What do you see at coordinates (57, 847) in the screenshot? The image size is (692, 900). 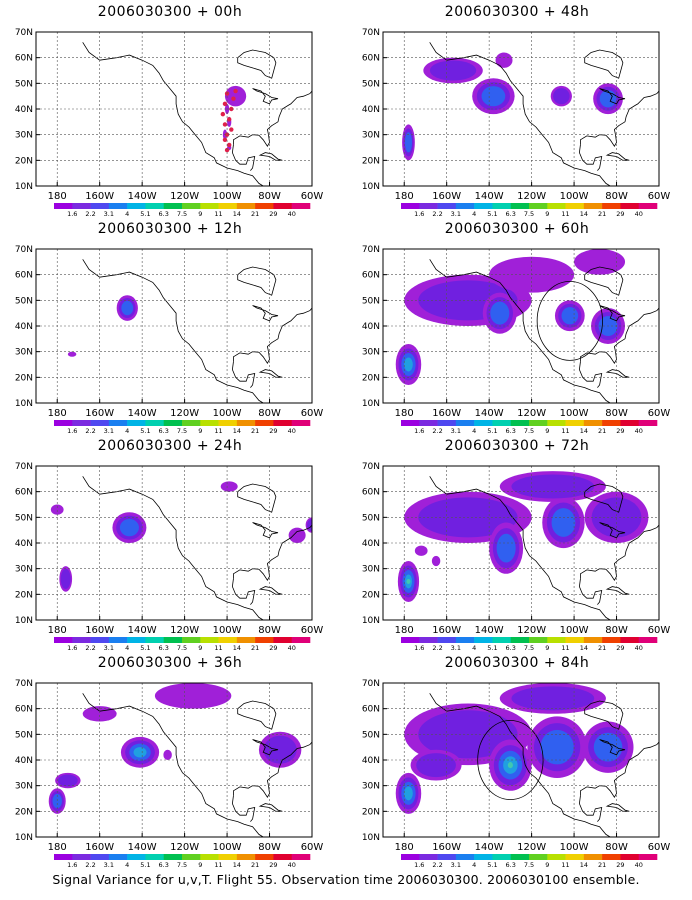 I see `x-tick-label: 180` at bounding box center [57, 847].